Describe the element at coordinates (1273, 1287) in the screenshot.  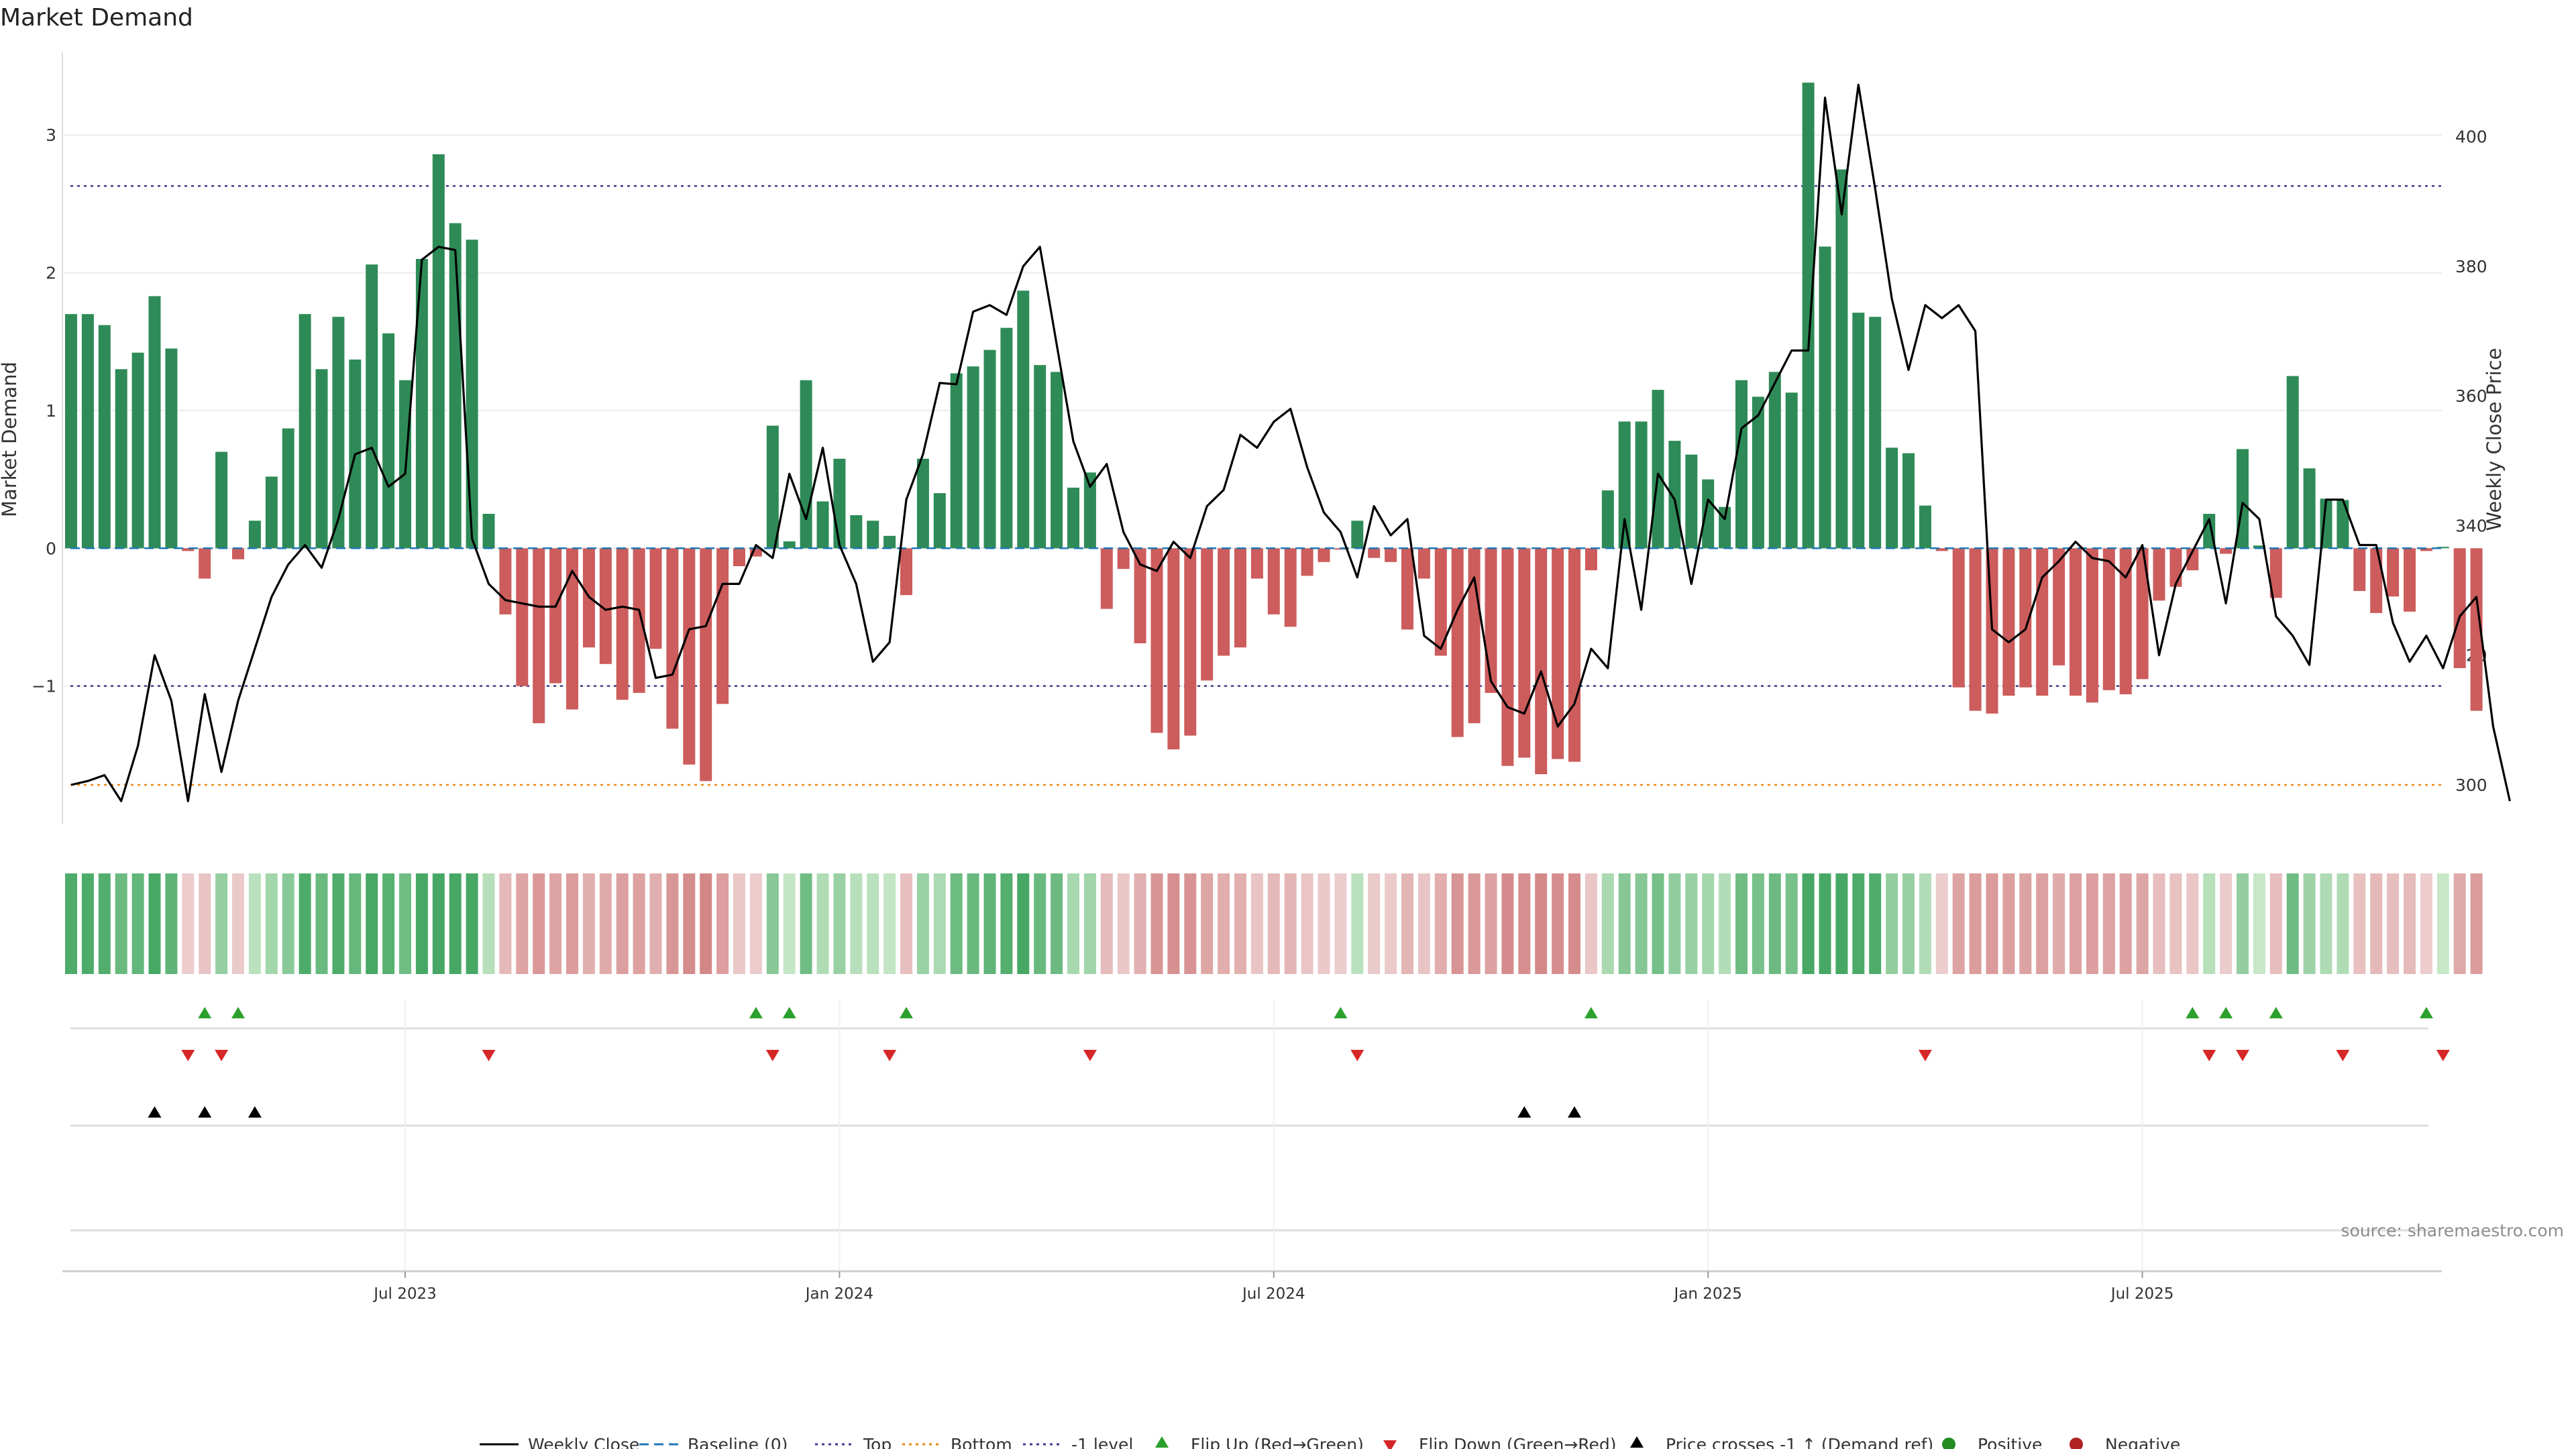
I see `x-axis-ticks: Jul 2023 Jan 2024 Jul 2024 Jan 2025 Jul 2025` at that location.